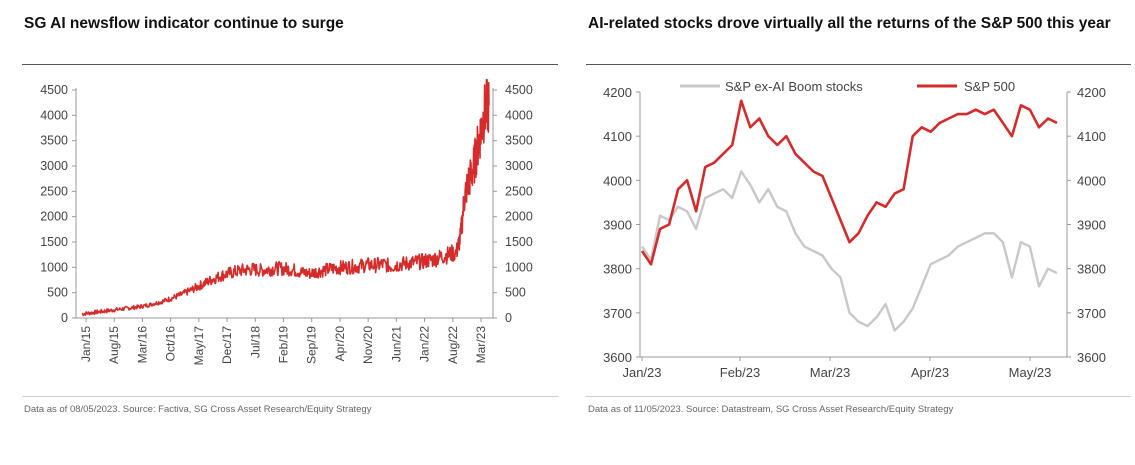 The height and width of the screenshot is (465, 1135). I want to click on x-tick-label: Jan/22, so click(425, 344).